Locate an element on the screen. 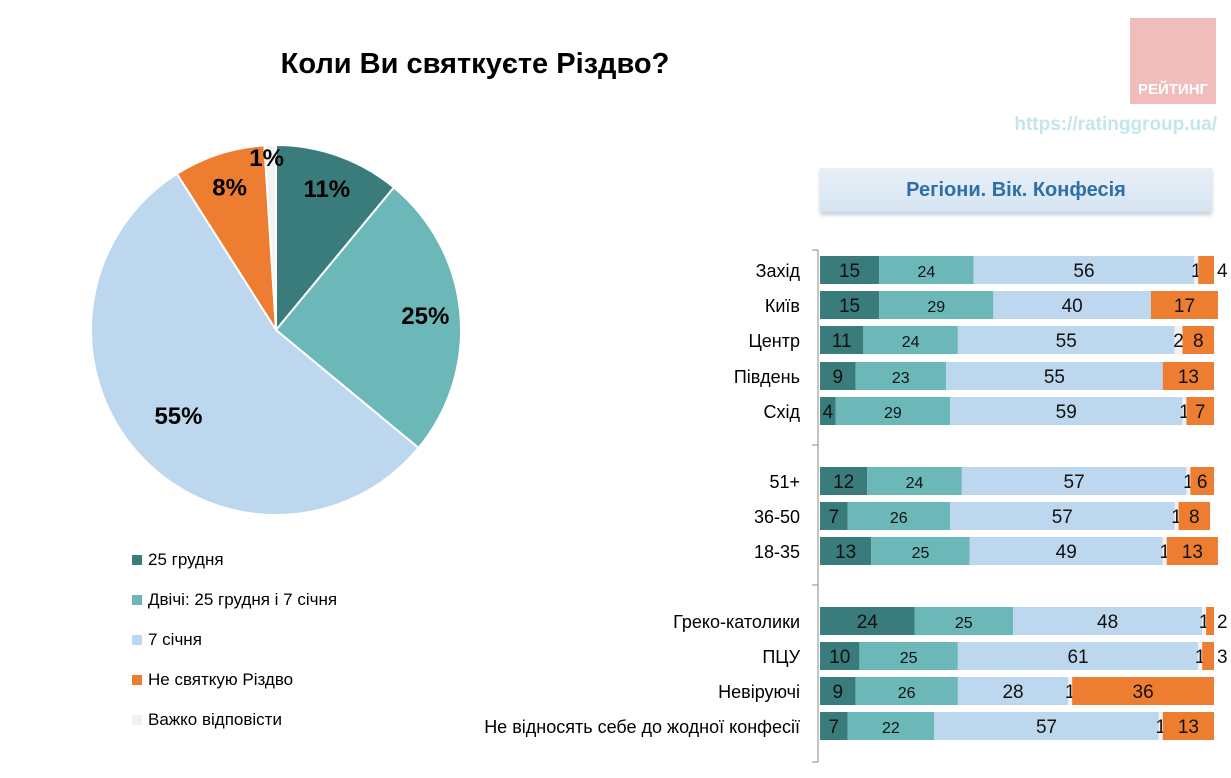 The image size is (1231, 778). bar-data-label: 40 is located at coordinates (1072, 306).